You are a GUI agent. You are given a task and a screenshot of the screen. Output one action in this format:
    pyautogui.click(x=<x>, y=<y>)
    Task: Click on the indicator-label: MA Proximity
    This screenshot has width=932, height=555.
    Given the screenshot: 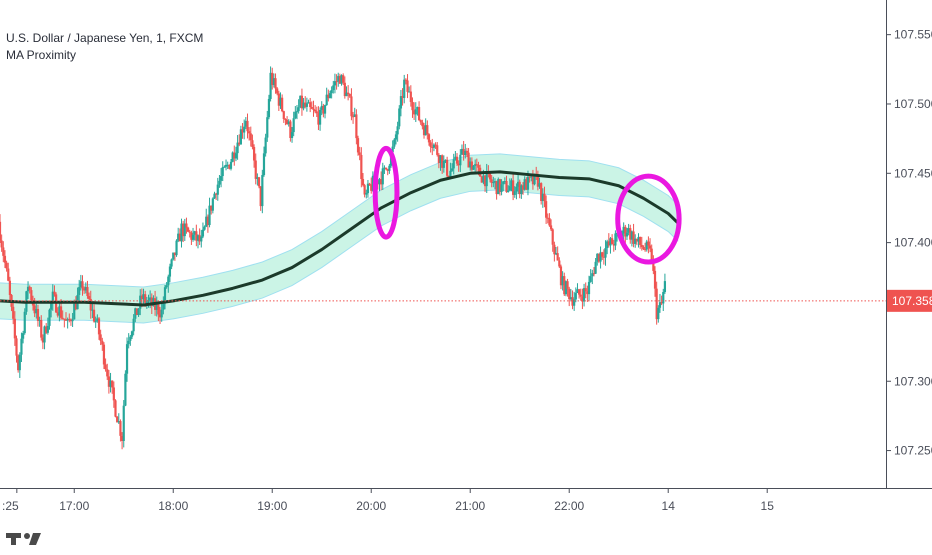 What is the action you would take?
    pyautogui.click(x=41, y=55)
    